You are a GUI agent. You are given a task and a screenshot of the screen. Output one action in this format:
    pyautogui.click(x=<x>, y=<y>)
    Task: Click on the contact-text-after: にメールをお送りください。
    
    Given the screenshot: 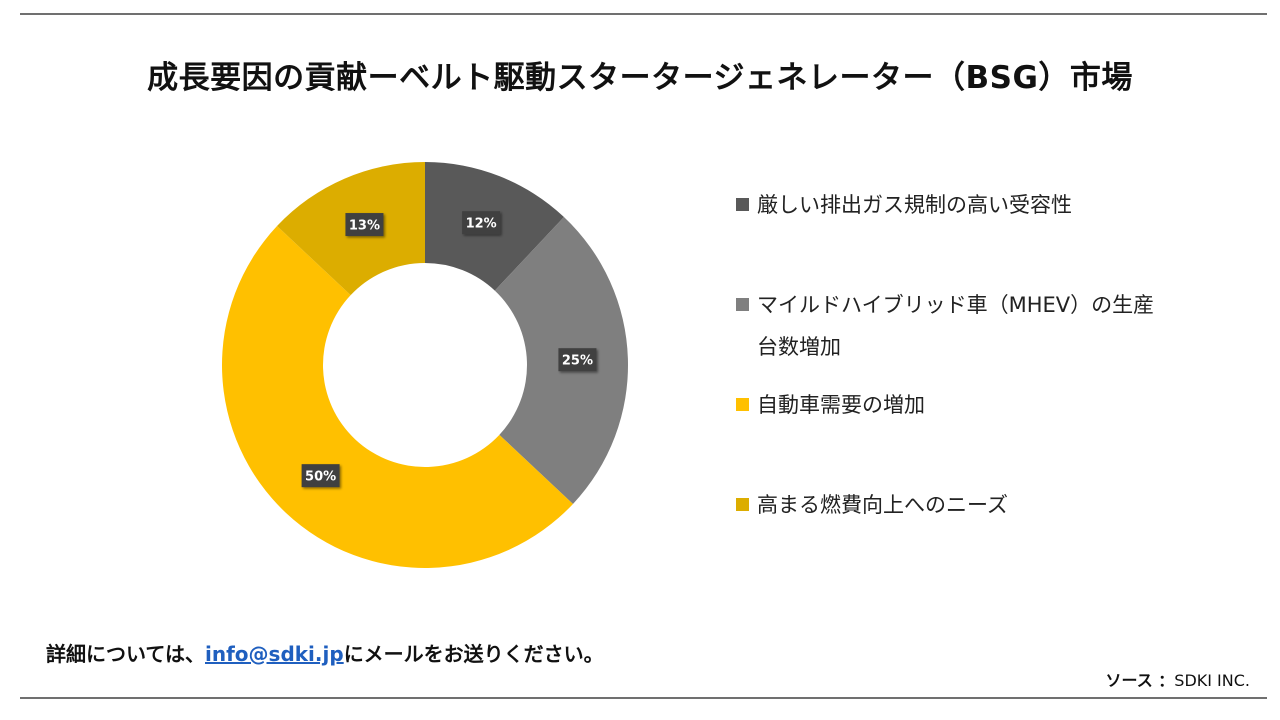 What is the action you would take?
    pyautogui.click(x=473, y=654)
    